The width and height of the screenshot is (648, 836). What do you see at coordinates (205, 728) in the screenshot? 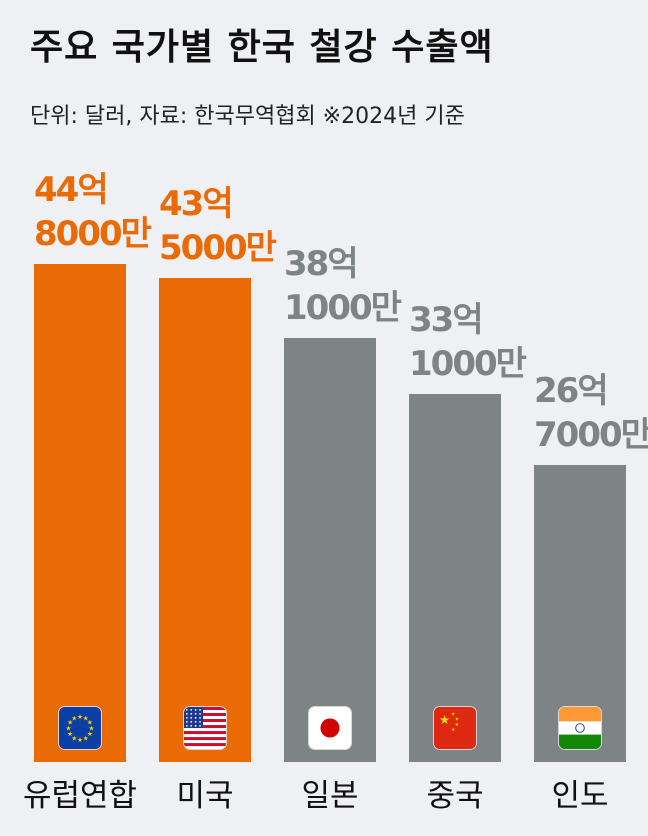
I see `us-flag-icon` at bounding box center [205, 728].